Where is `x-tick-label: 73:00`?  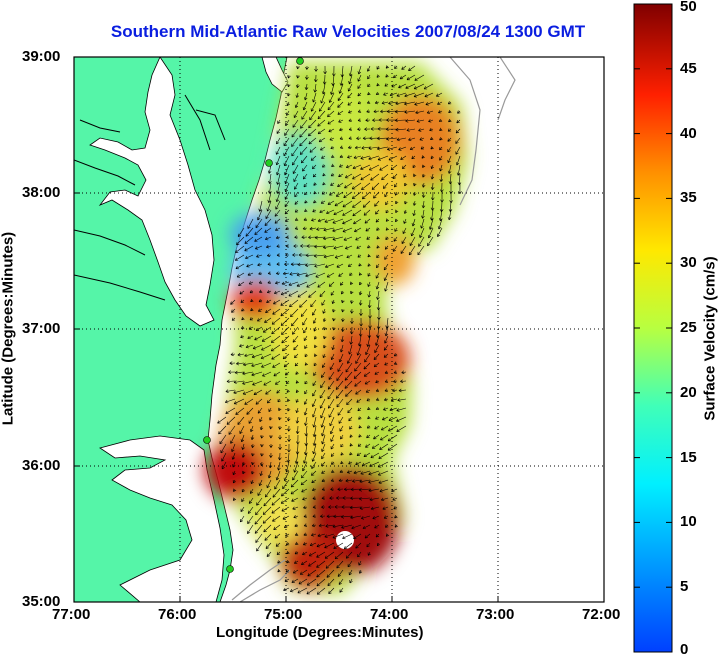
x-tick-label: 73:00 is located at coordinates (495, 614).